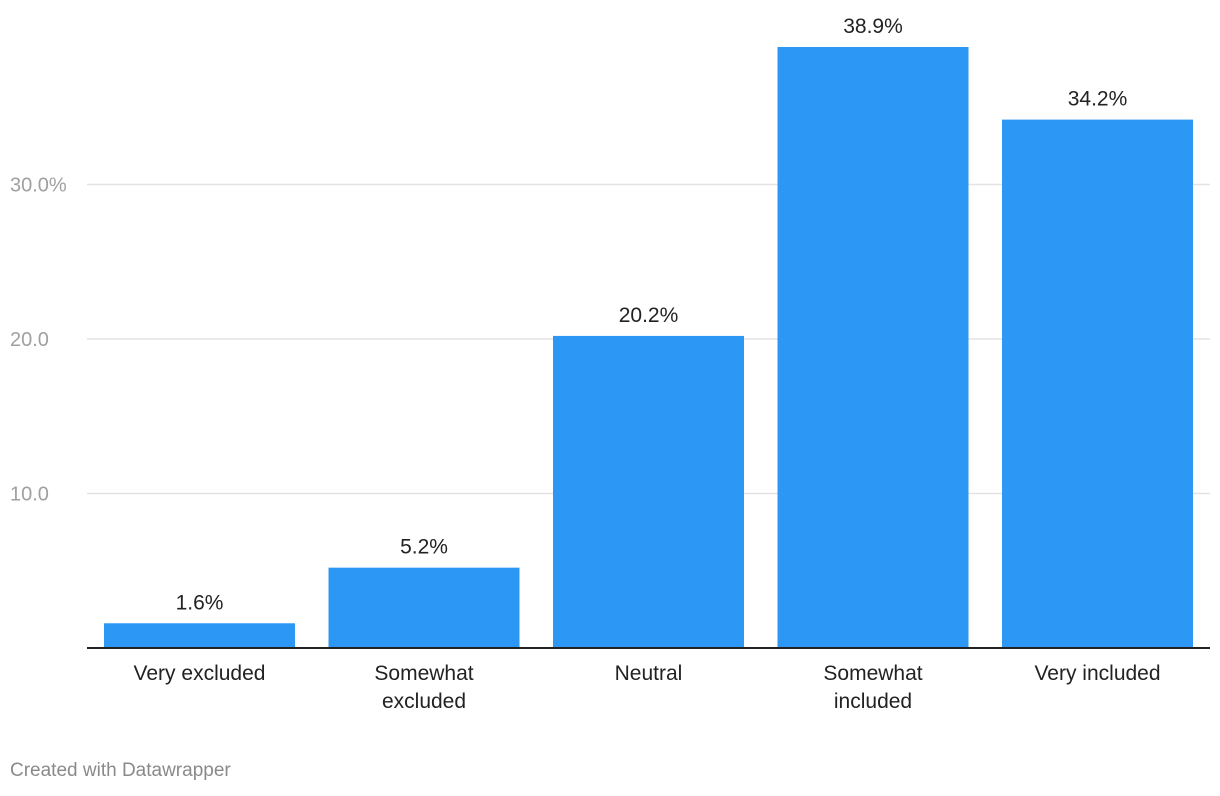 This screenshot has height=796, width=1220. I want to click on x-tick-label: Very excluded, so click(200, 673).